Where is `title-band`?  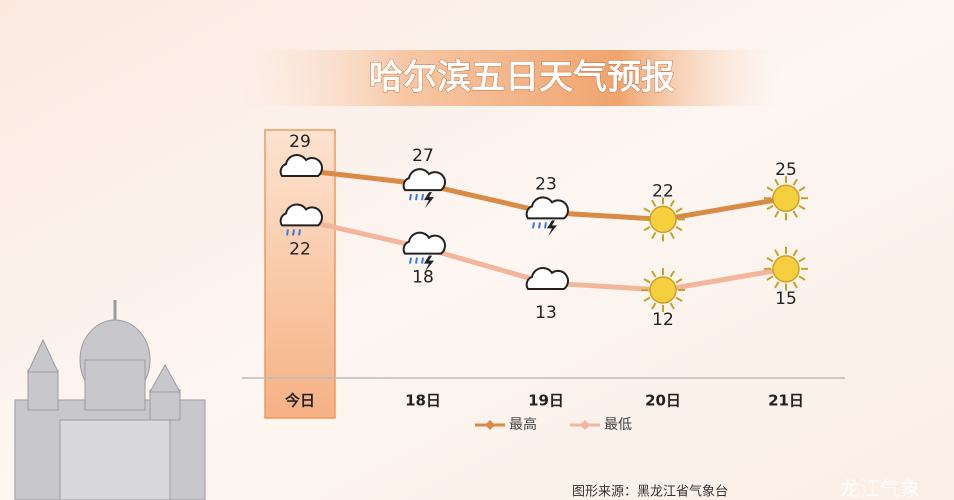
title-band is located at coordinates (510, 78).